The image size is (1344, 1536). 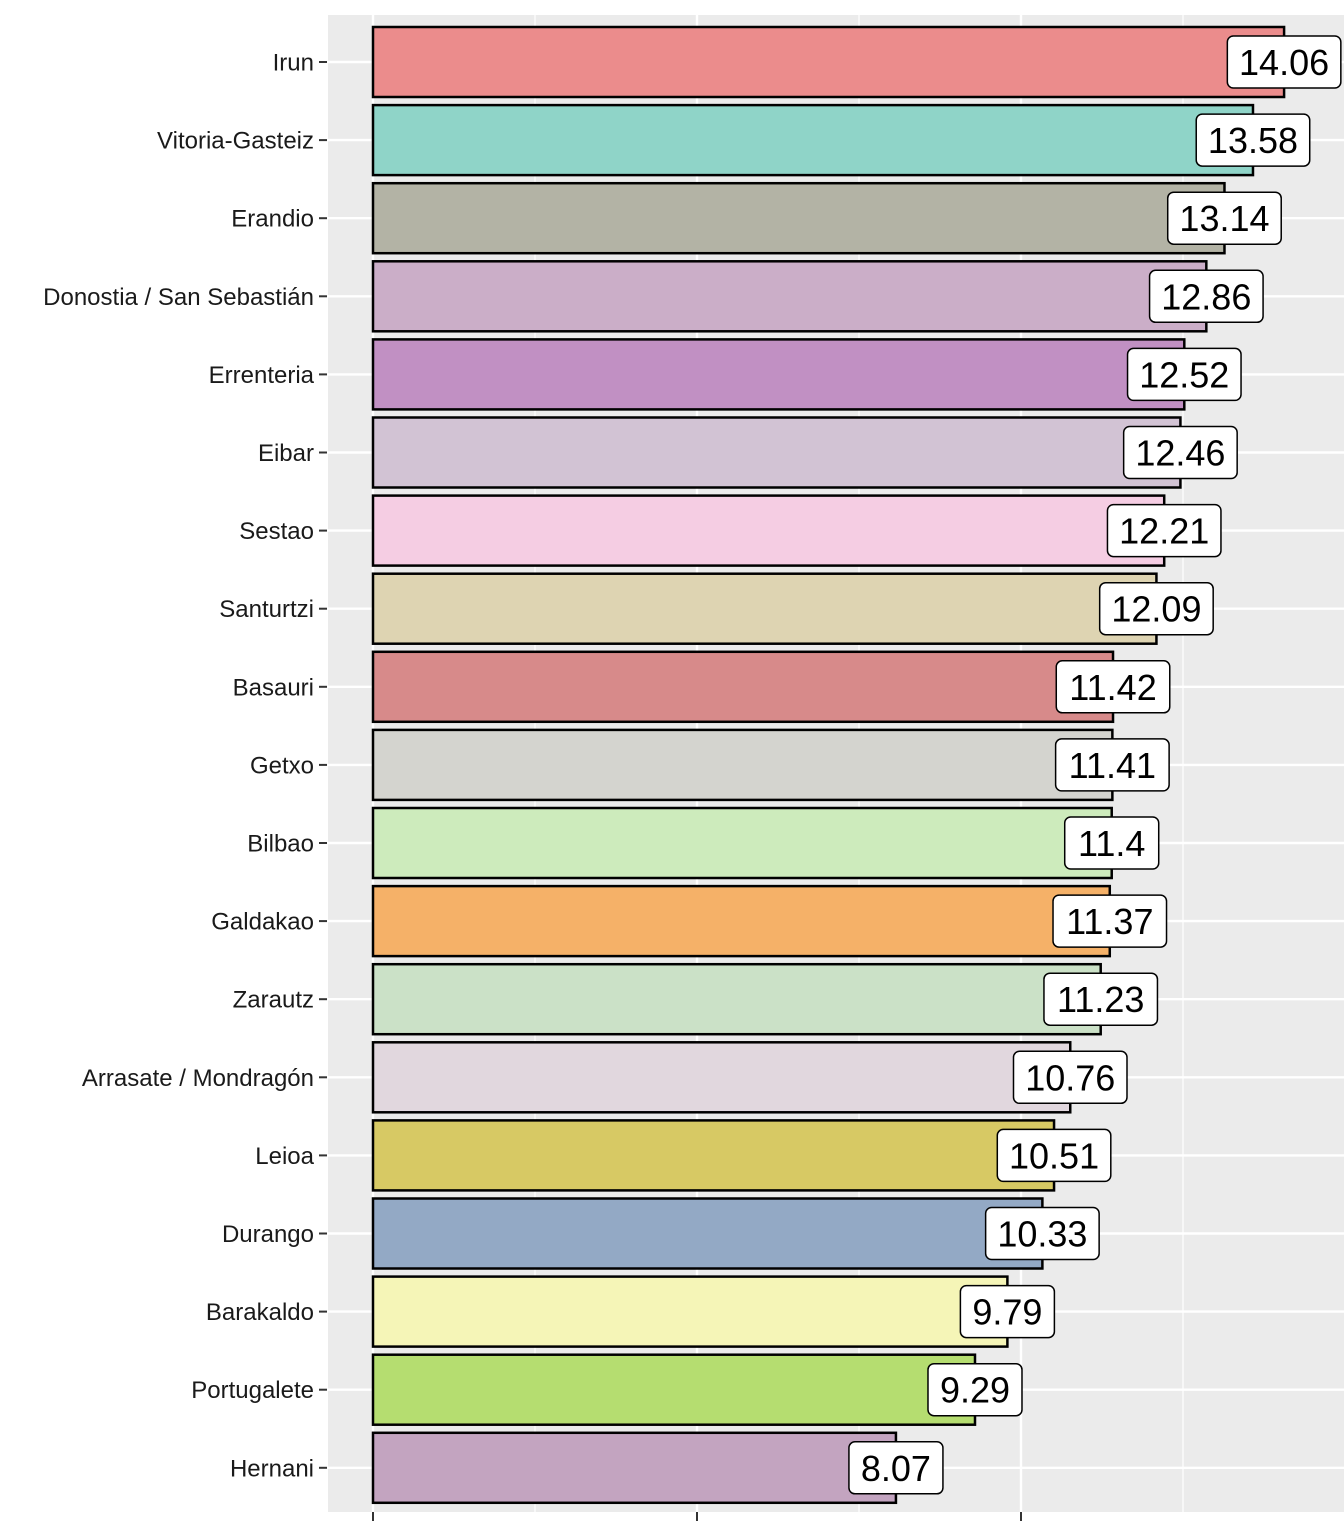 What do you see at coordinates (272, 219) in the screenshot?
I see `y-tick-label: Erandio` at bounding box center [272, 219].